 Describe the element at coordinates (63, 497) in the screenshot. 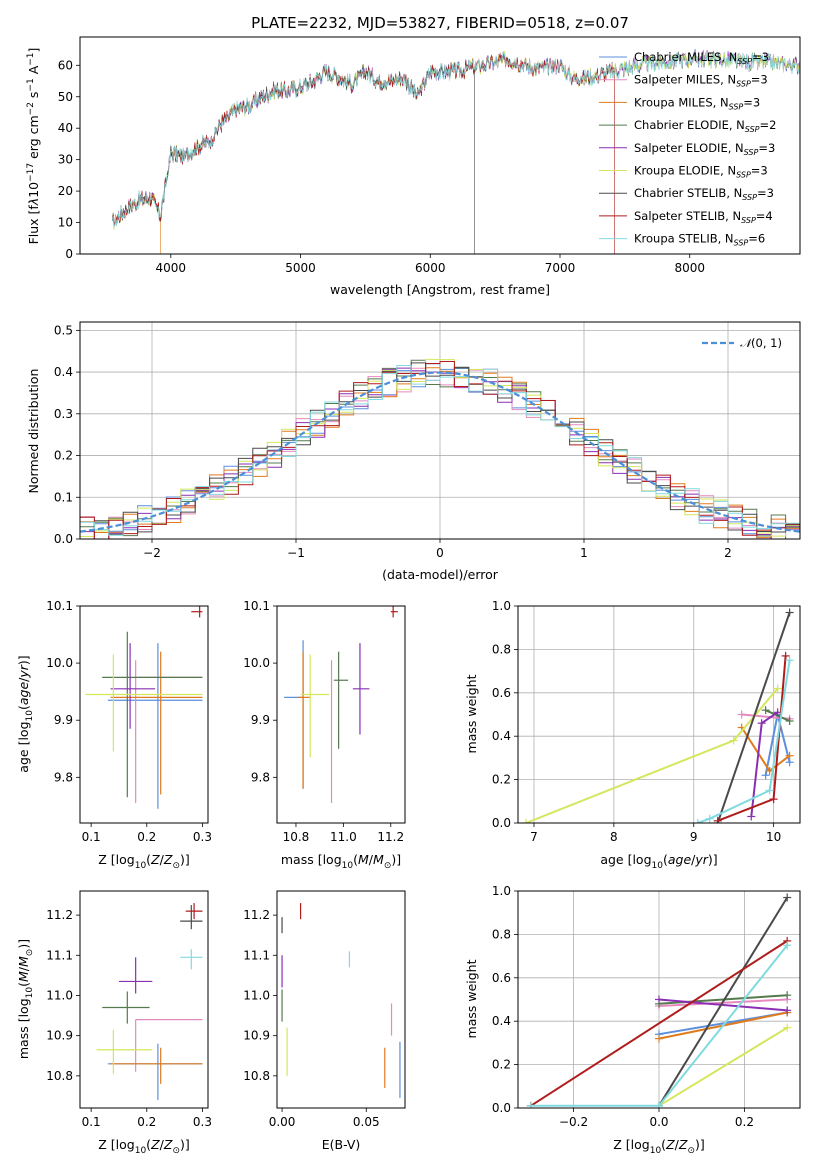

I see `y-tick-label: 0.1` at that location.